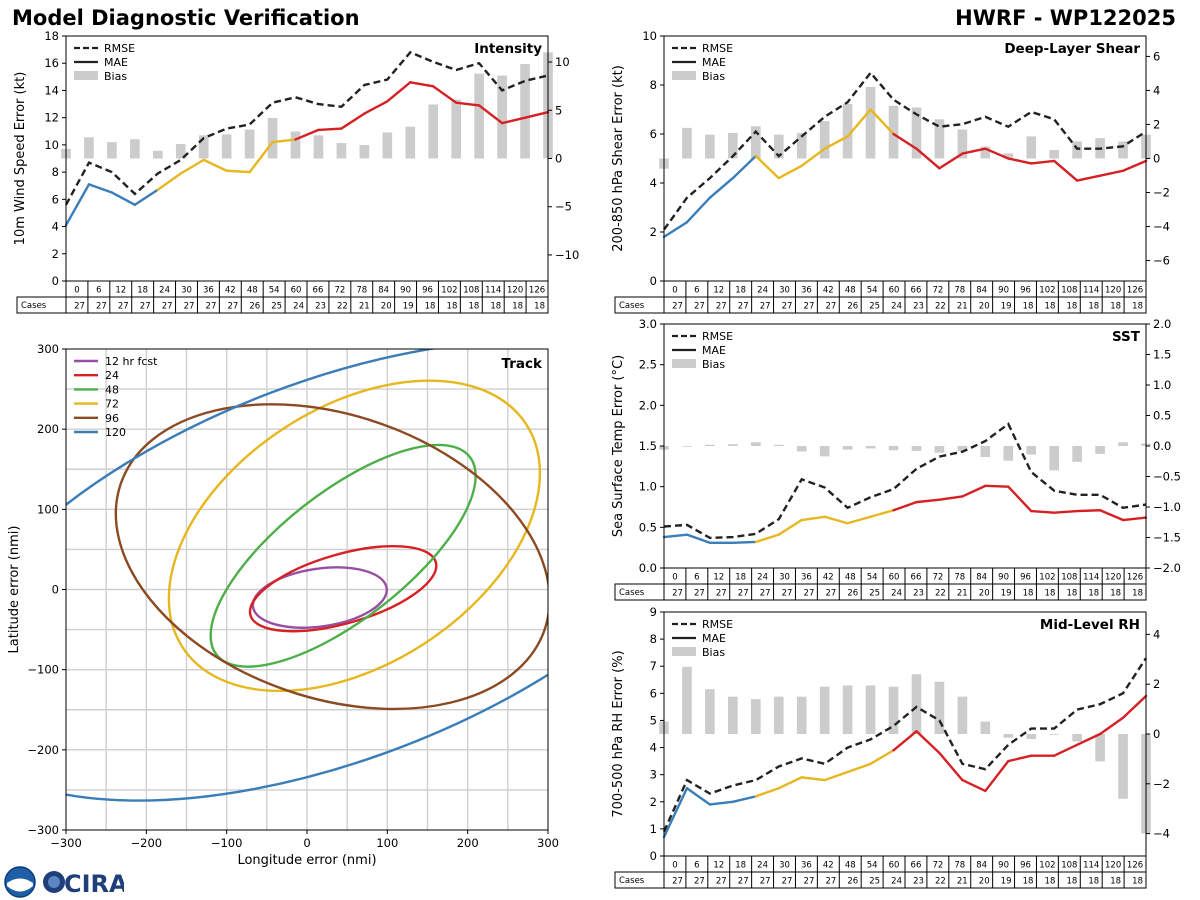  Describe the element at coordinates (880, 592) in the screenshot. I see `sst-cases-row` at that location.